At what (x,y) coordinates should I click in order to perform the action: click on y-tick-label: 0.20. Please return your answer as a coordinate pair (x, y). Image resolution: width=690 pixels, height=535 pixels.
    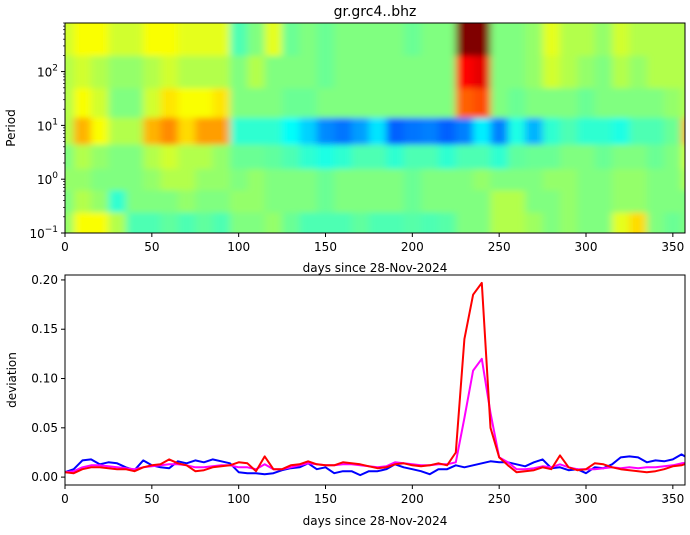
    Looking at the image, I should click on (44, 280).